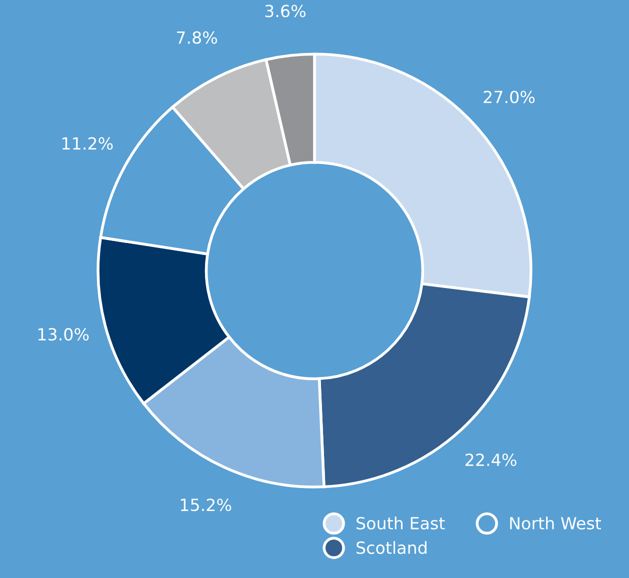 This screenshot has height=578, width=629. What do you see at coordinates (400, 523) in the screenshot?
I see `legend-label: South East` at bounding box center [400, 523].